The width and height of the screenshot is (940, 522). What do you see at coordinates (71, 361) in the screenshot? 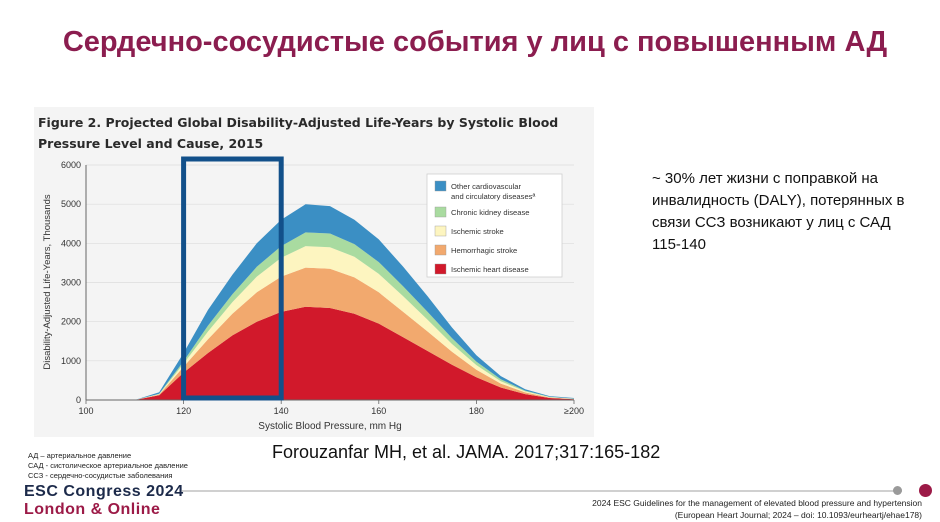
I see `y-tick-1000: 1000` at bounding box center [71, 361].